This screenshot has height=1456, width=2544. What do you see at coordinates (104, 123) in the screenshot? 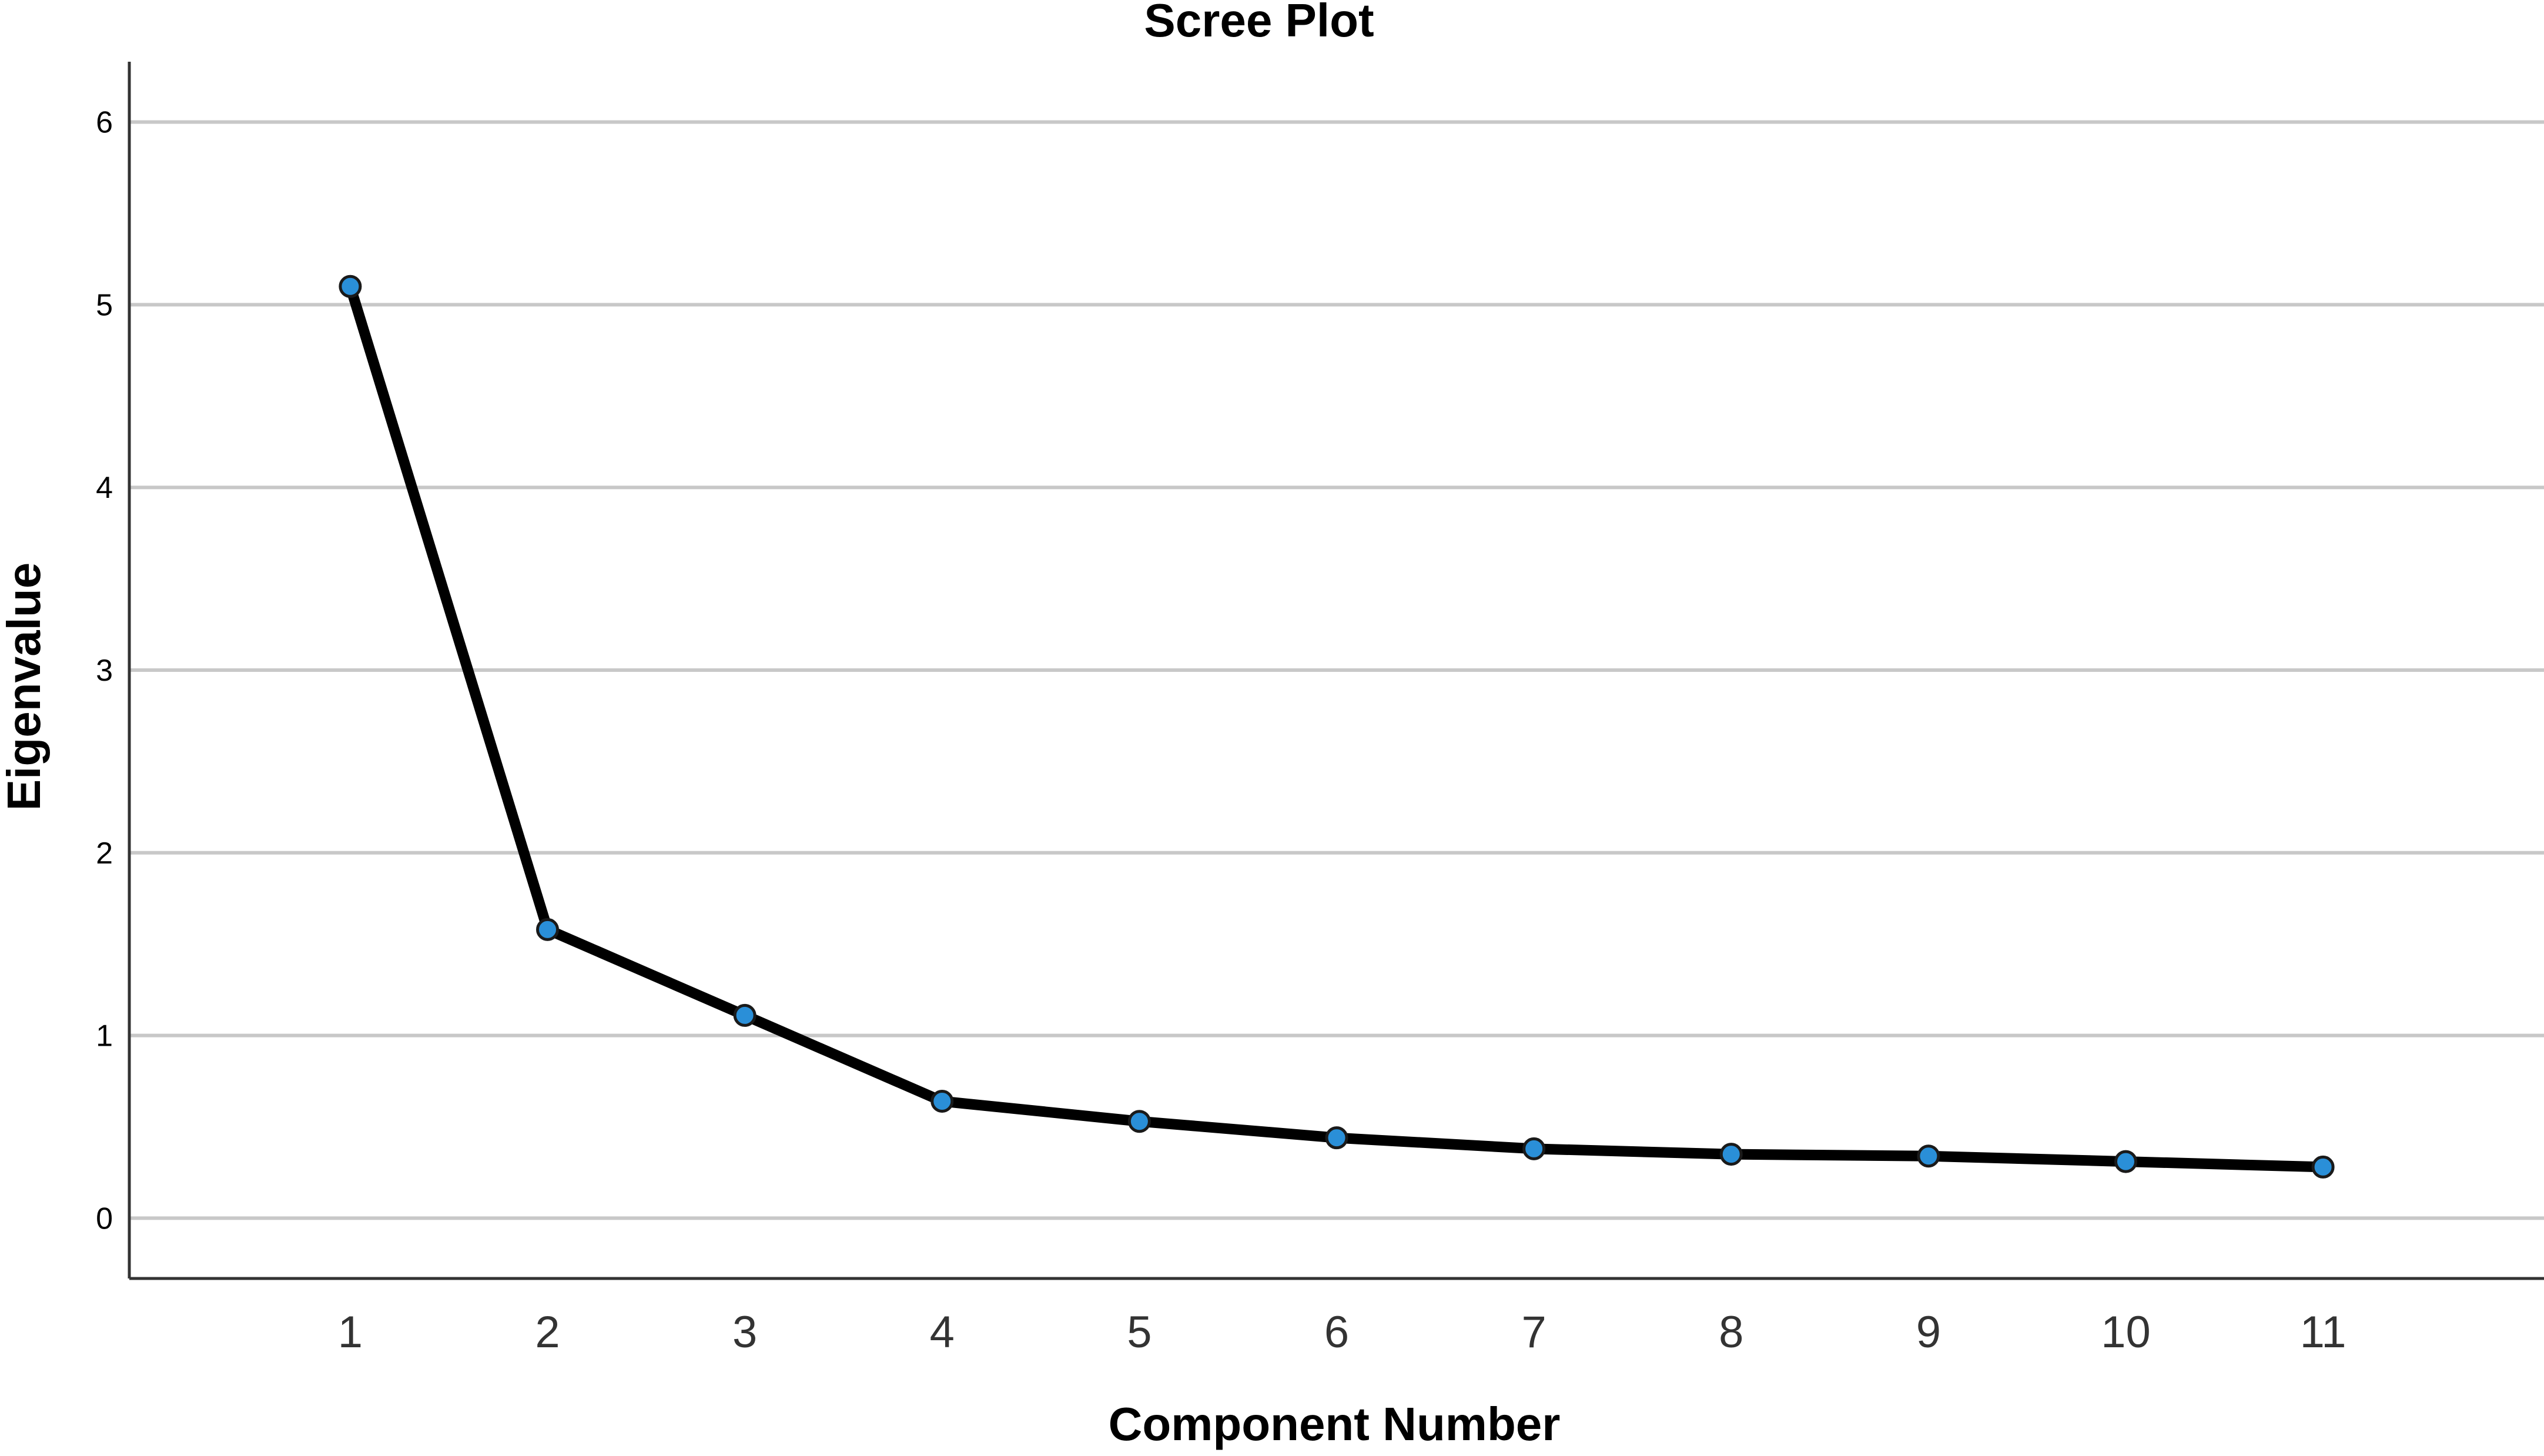
I see `y-tick-label: 6` at bounding box center [104, 123].